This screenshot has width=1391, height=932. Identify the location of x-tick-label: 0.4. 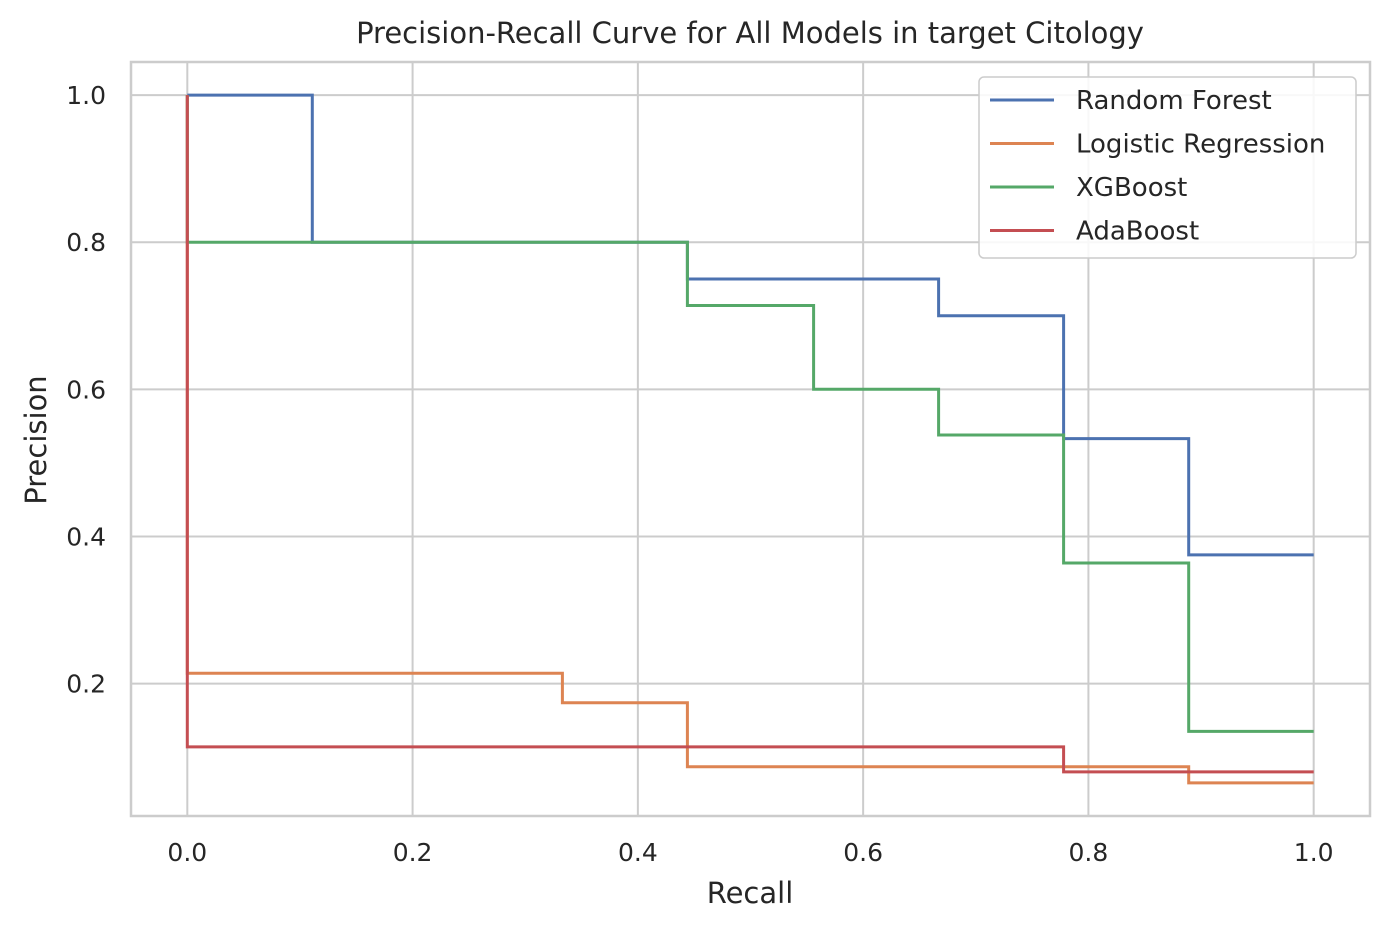
(638, 852).